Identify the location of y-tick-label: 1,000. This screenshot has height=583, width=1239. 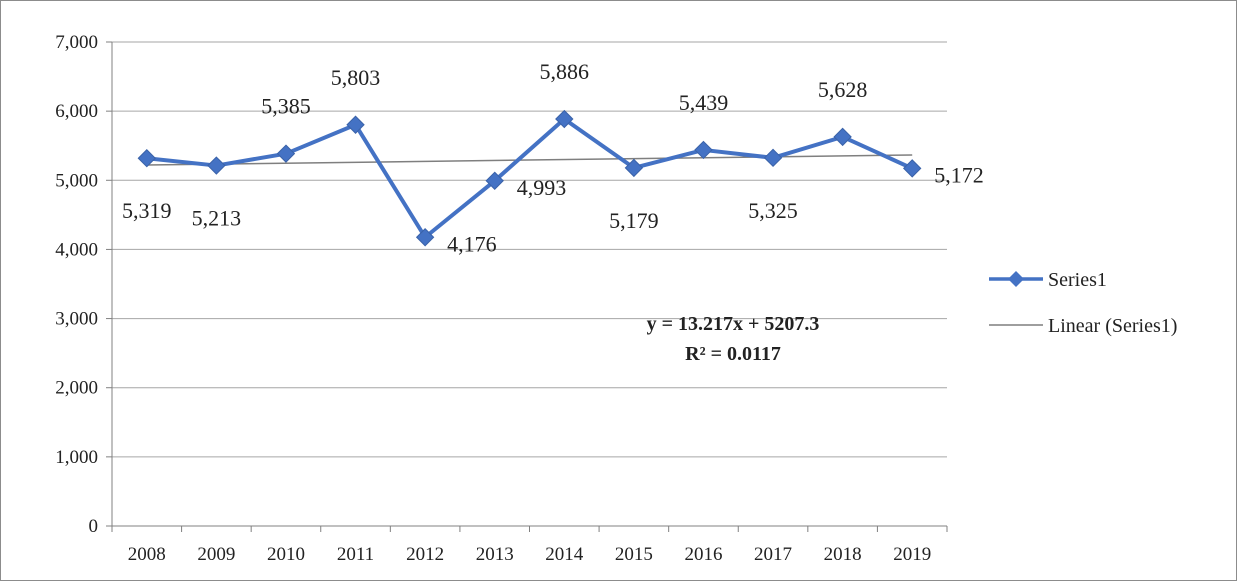
(76, 457).